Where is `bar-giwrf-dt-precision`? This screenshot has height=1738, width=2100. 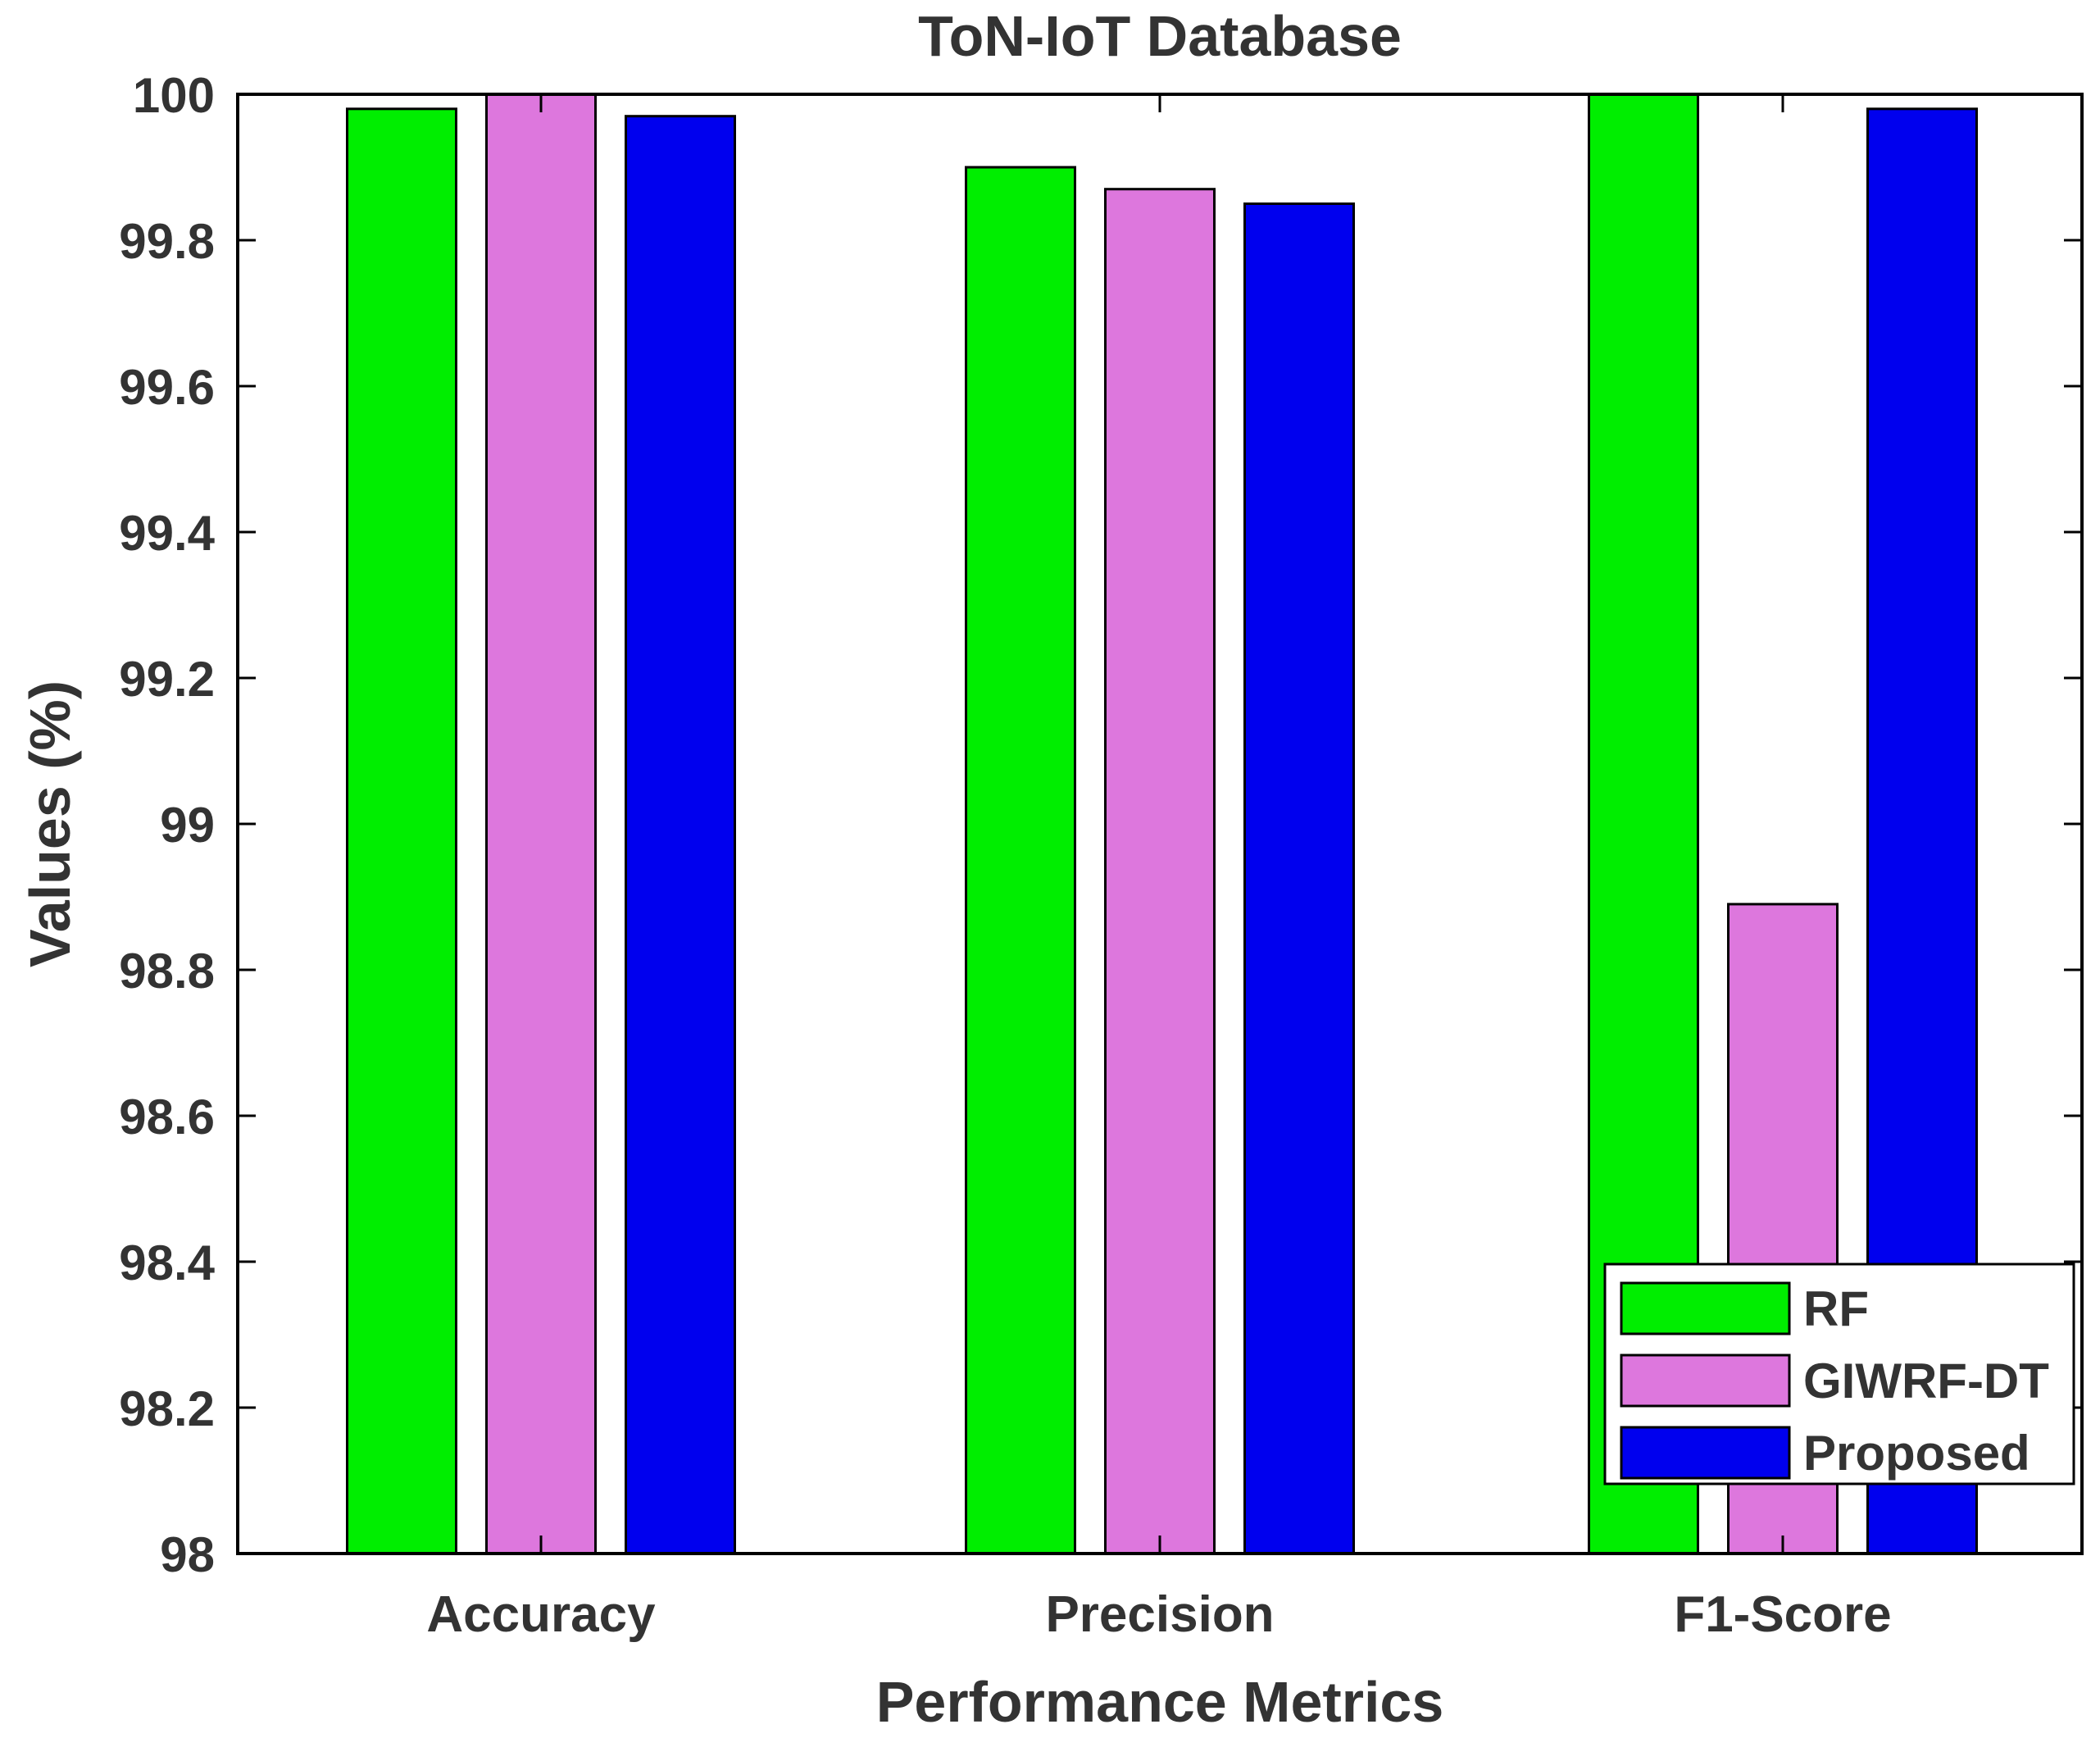 bar-giwrf-dt-precision is located at coordinates (1160, 872).